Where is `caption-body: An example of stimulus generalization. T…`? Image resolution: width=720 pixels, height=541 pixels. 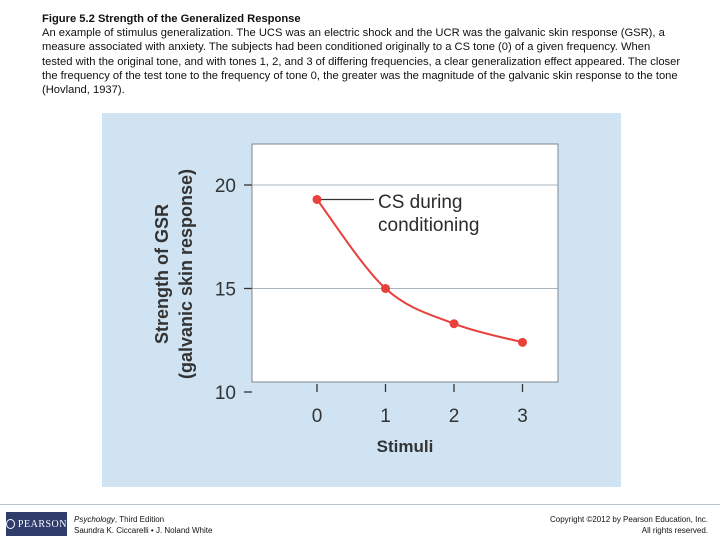 caption-body: An example of stimulus generalization. T… is located at coordinates (361, 62).